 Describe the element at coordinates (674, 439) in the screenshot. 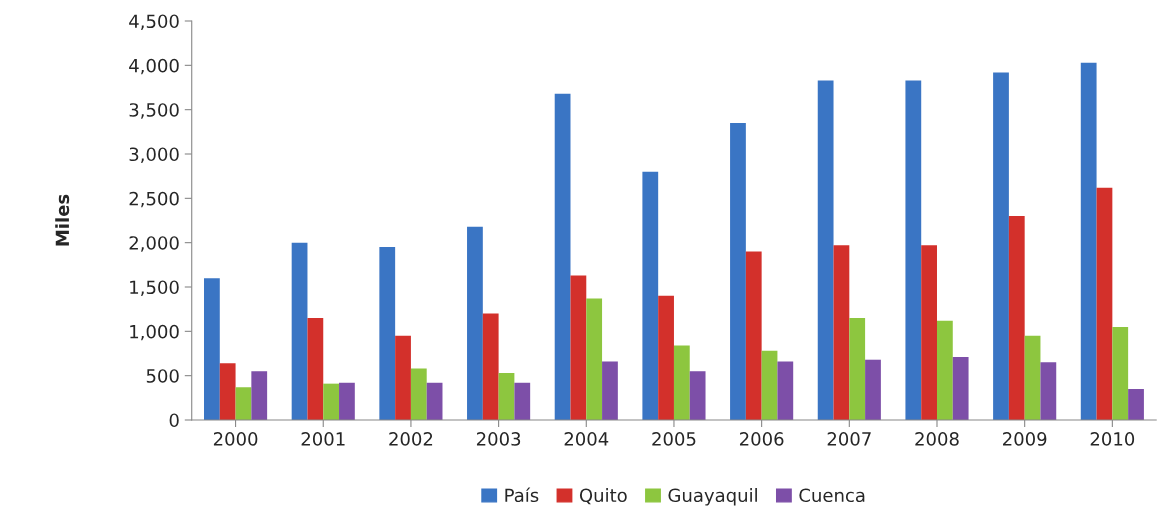

I see `x-tick-label: 2005` at that location.